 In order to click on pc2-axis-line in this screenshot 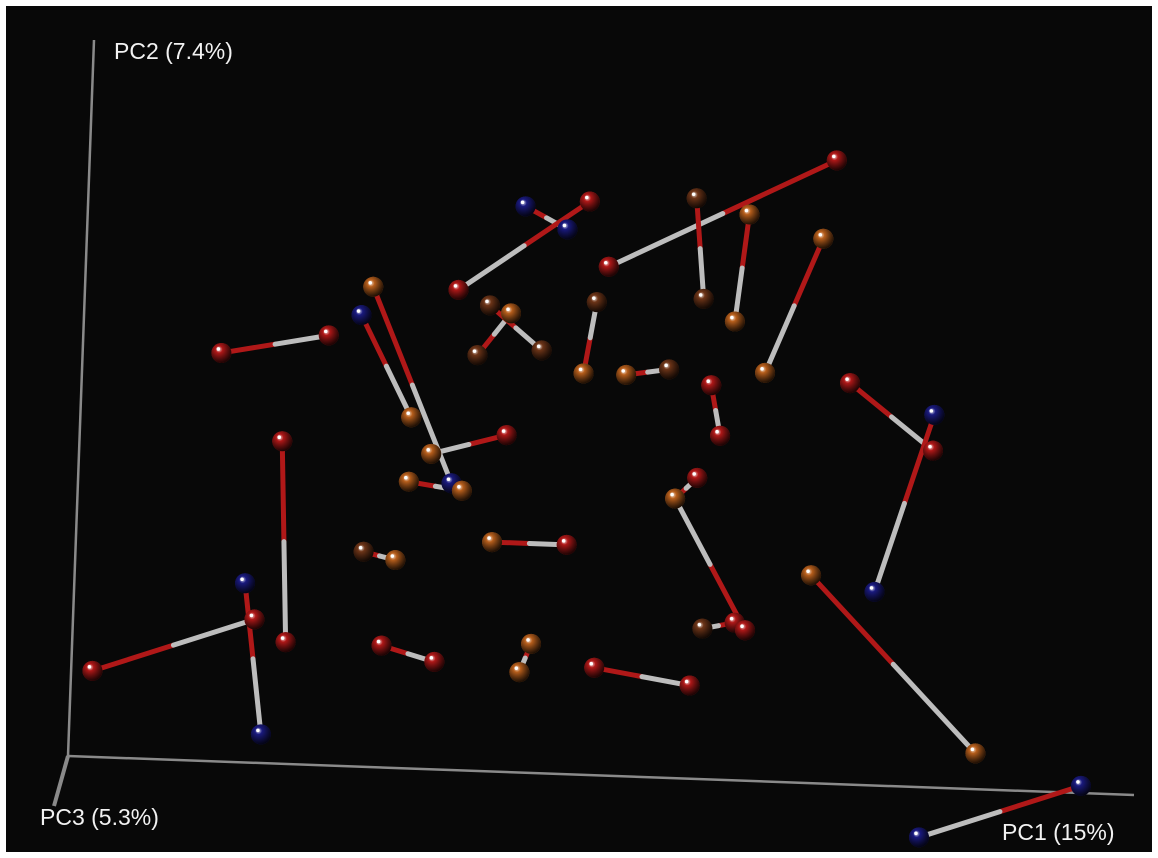, I will do `click(81, 398)`.